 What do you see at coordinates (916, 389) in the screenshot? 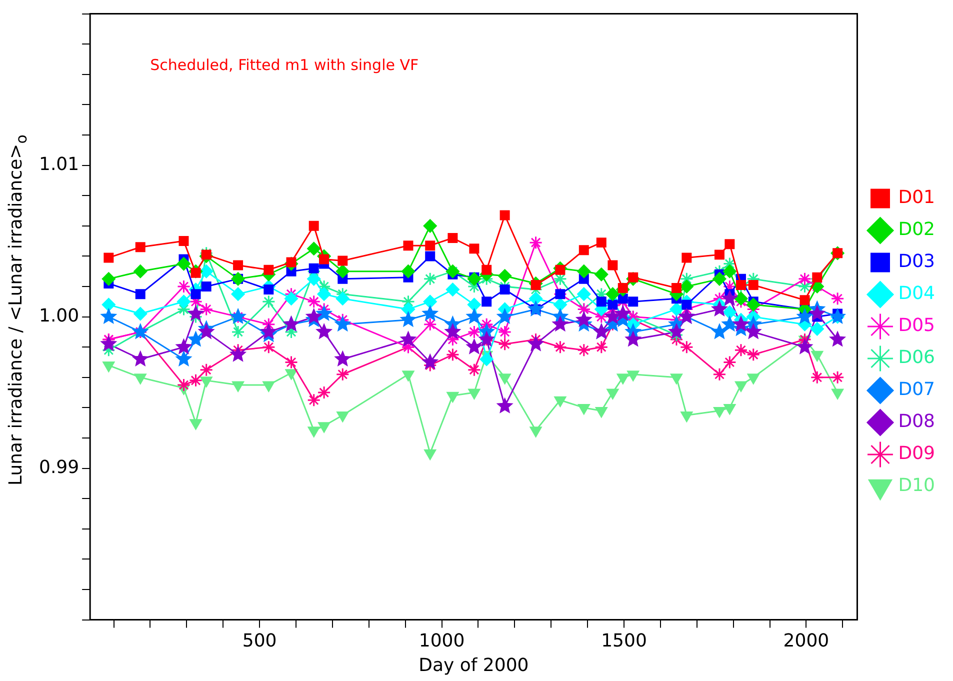
I see `legend-label: D07` at bounding box center [916, 389].